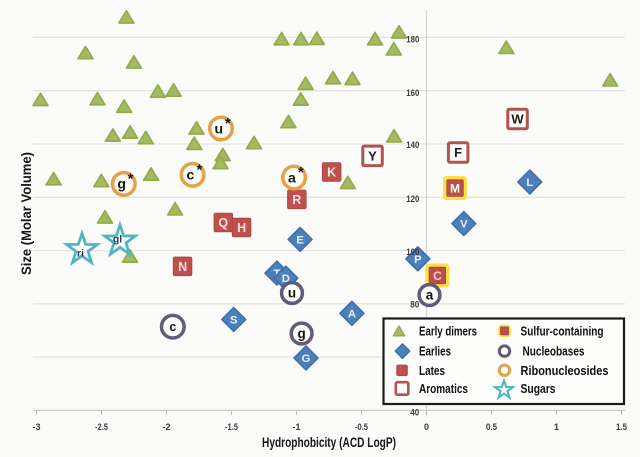 This screenshot has width=640, height=457. What do you see at coordinates (418, 260) in the screenshot?
I see `svg-text: P` at bounding box center [418, 260].